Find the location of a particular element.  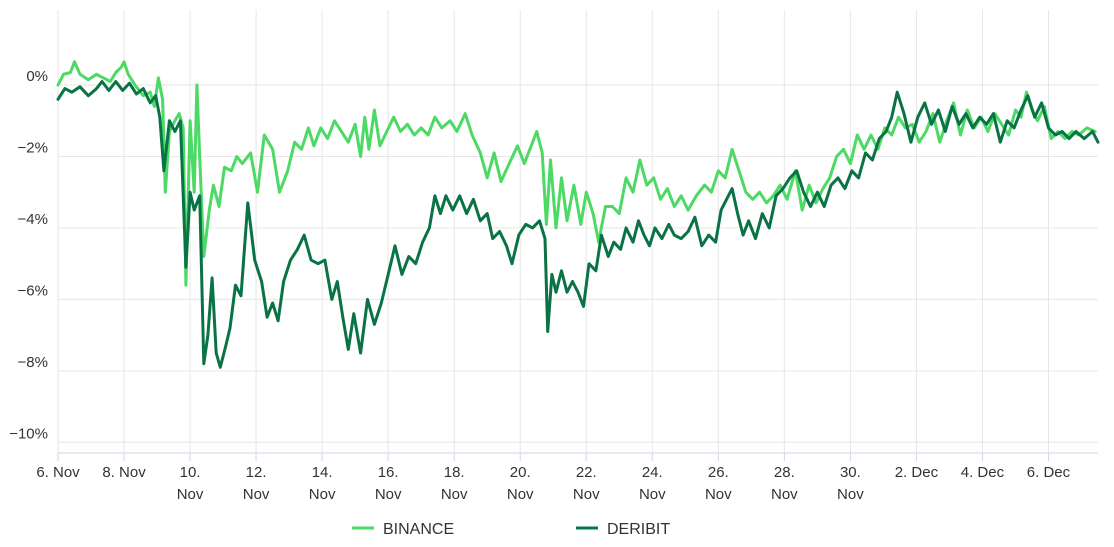

x-tick-label: 2. Dec is located at coordinates (917, 472).